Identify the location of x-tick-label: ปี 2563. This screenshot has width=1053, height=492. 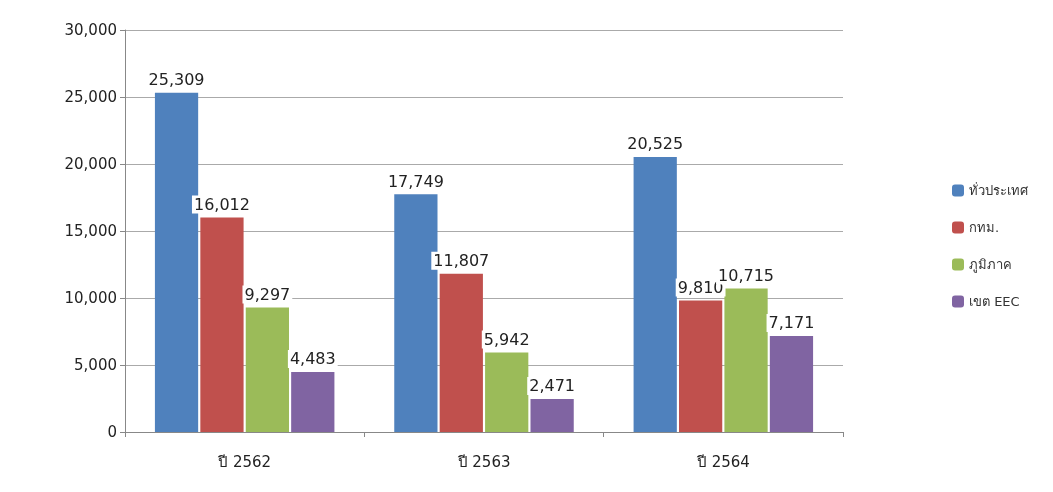
(483, 461).